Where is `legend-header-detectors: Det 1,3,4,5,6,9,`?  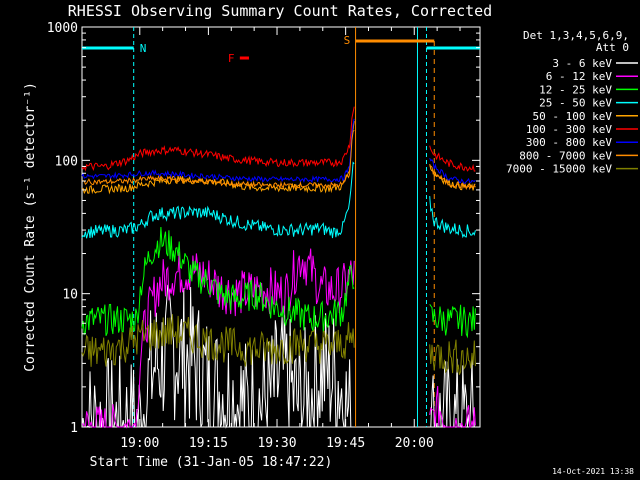 legend-header-detectors: Det 1,3,4,5,6,9, is located at coordinates (576, 35).